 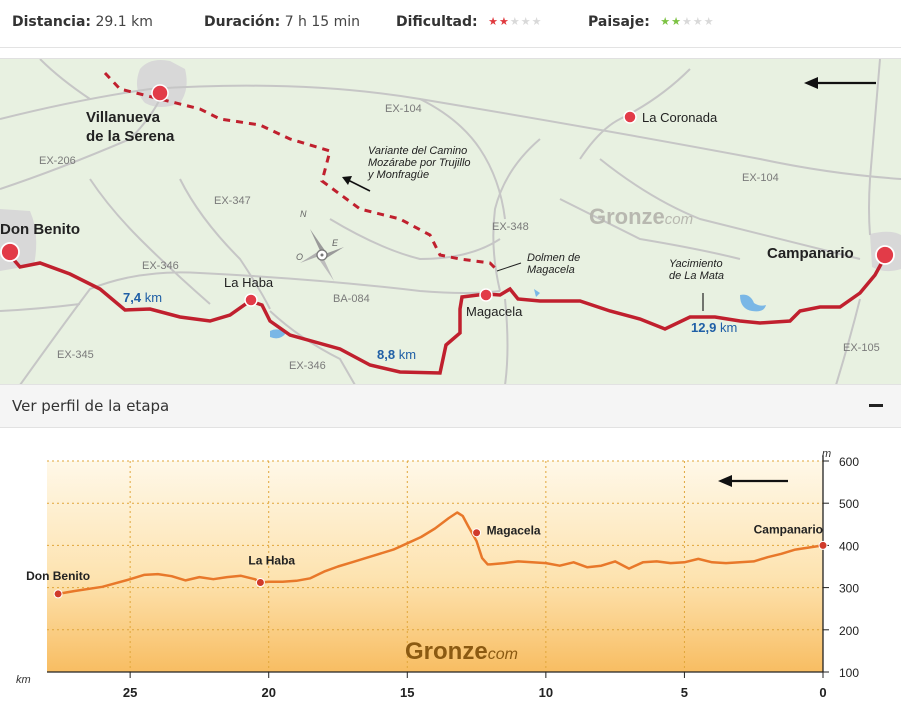 I want to click on marker-don-benito, so click(x=10, y=252).